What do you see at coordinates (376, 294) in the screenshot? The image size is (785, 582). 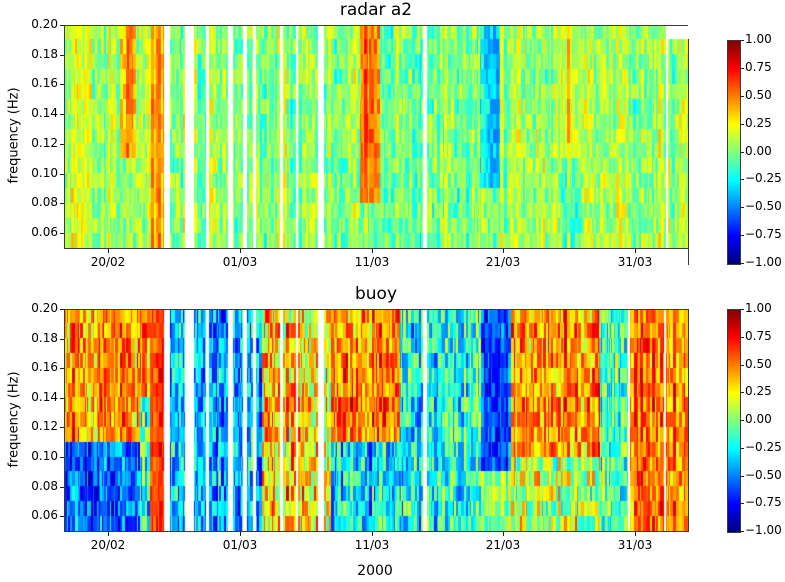 I see `buoy-title: buoy` at bounding box center [376, 294].